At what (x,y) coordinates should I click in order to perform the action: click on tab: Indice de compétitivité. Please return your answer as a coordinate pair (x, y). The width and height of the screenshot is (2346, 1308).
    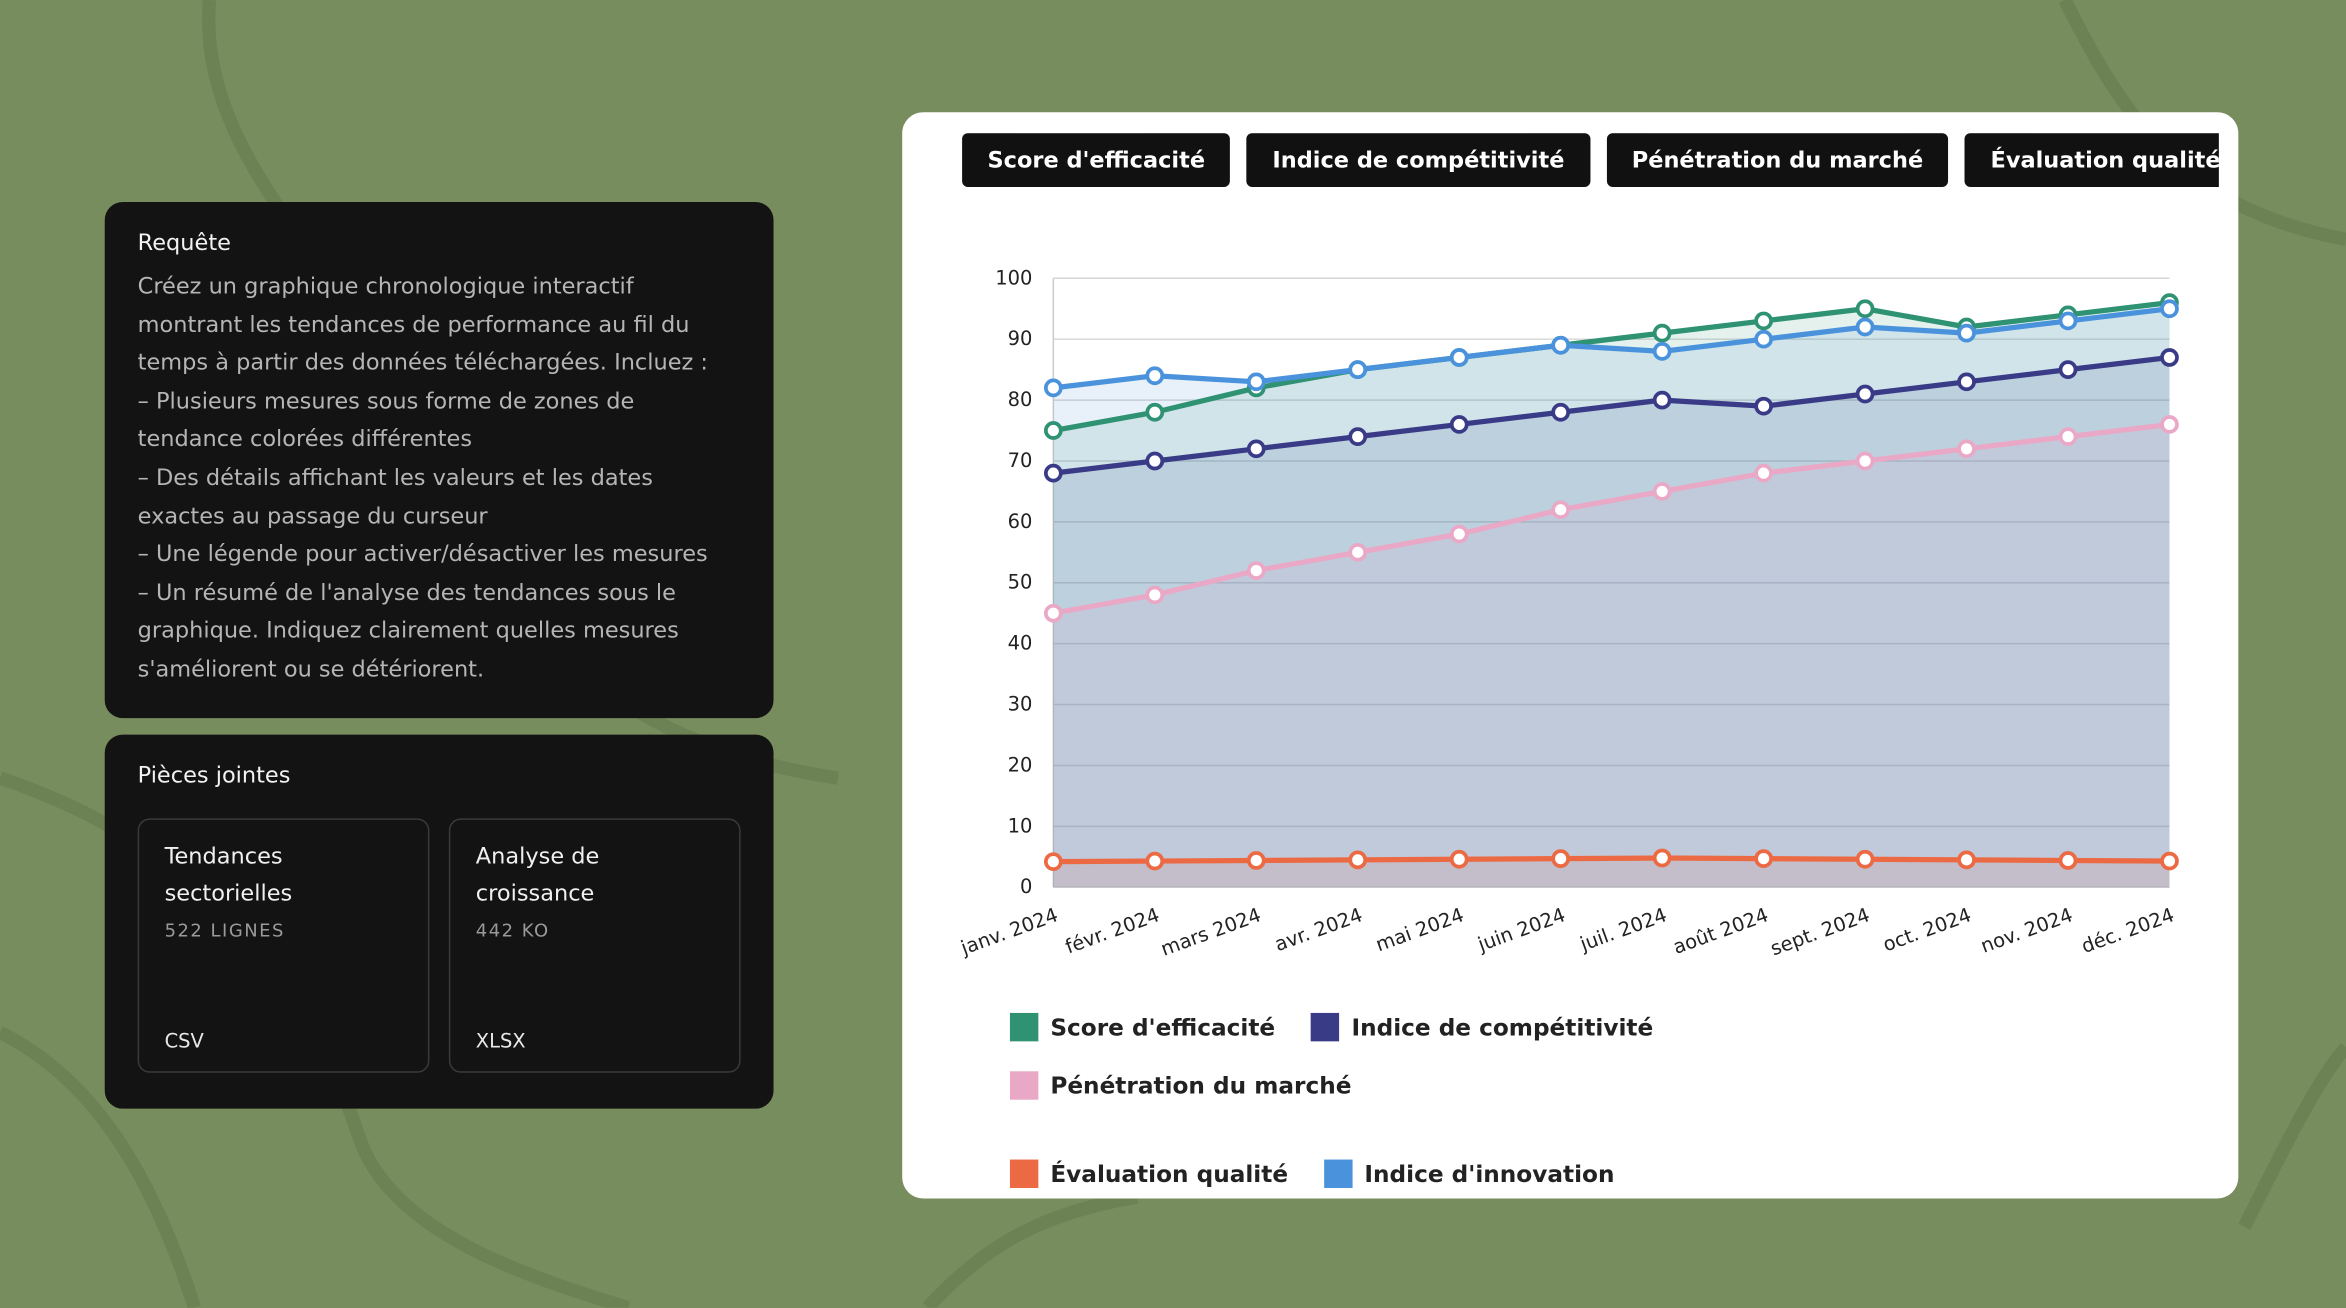
    Looking at the image, I should click on (1418, 160).